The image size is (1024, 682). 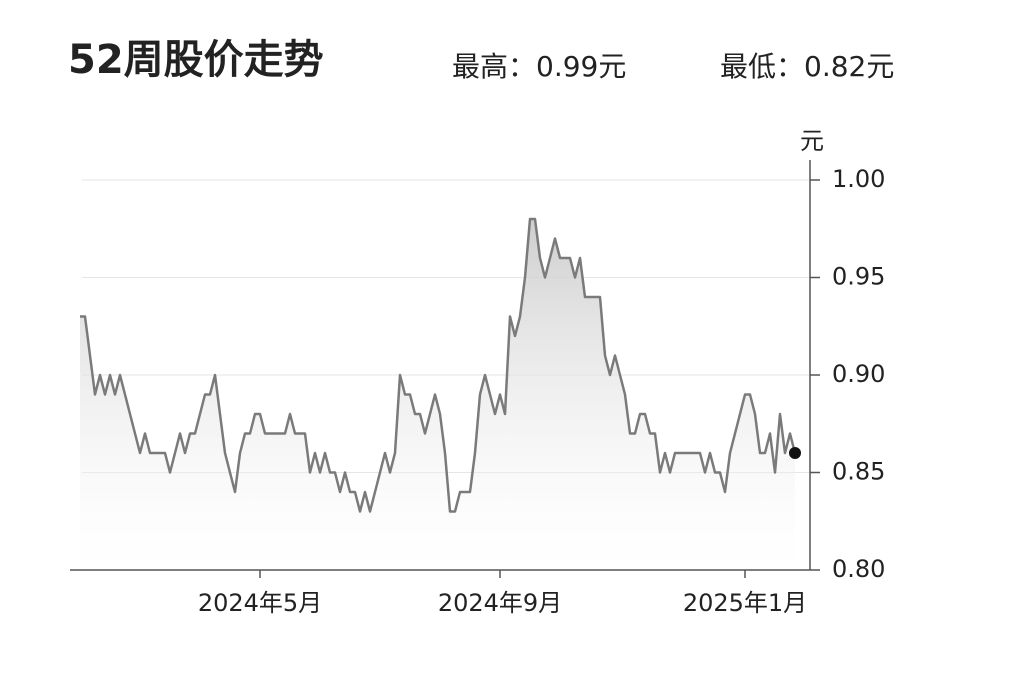 What do you see at coordinates (858, 569) in the screenshot?
I see `y-tick-label: 0.80` at bounding box center [858, 569].